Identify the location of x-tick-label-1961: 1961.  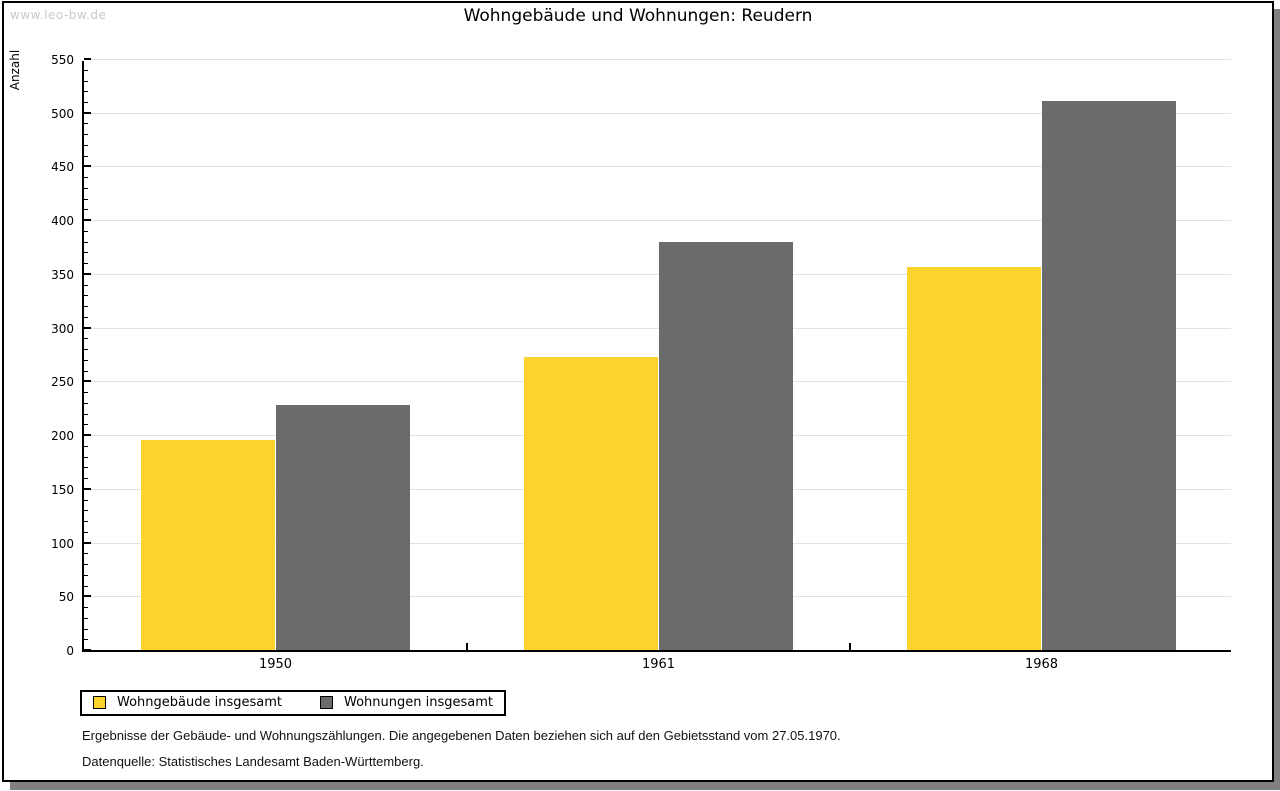
(658, 664).